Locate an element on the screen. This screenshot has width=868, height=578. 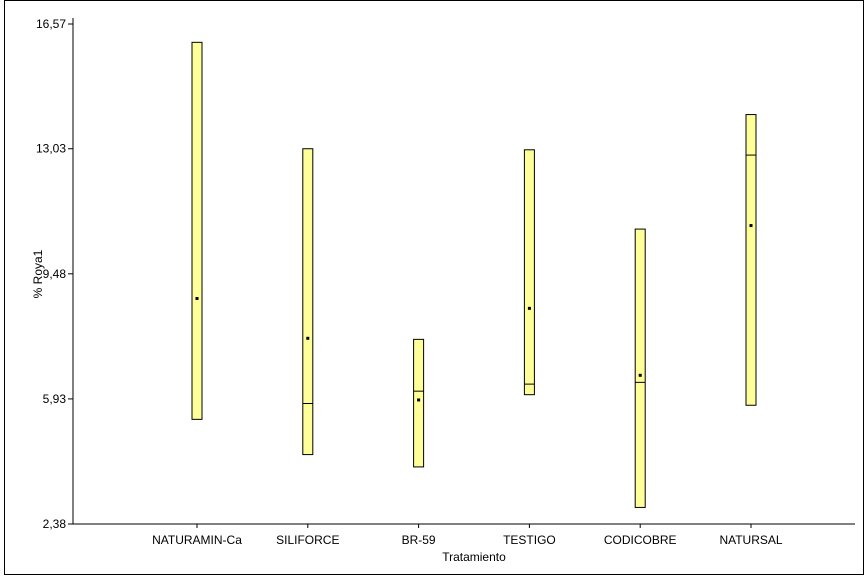
y-axis-title: % Roya1 is located at coordinates (38, 273).